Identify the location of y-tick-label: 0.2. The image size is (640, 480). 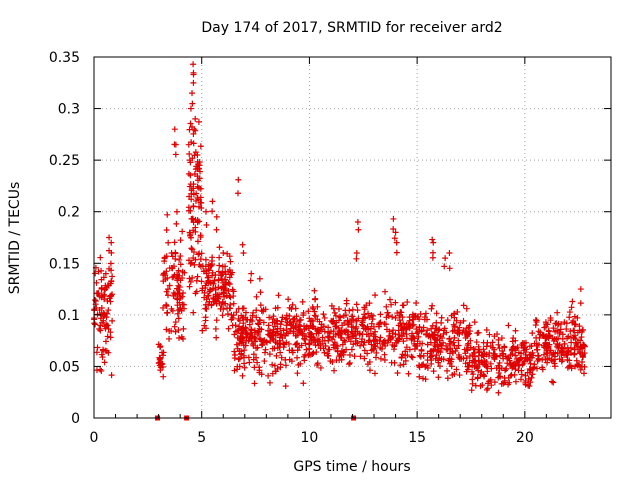
(69, 213).